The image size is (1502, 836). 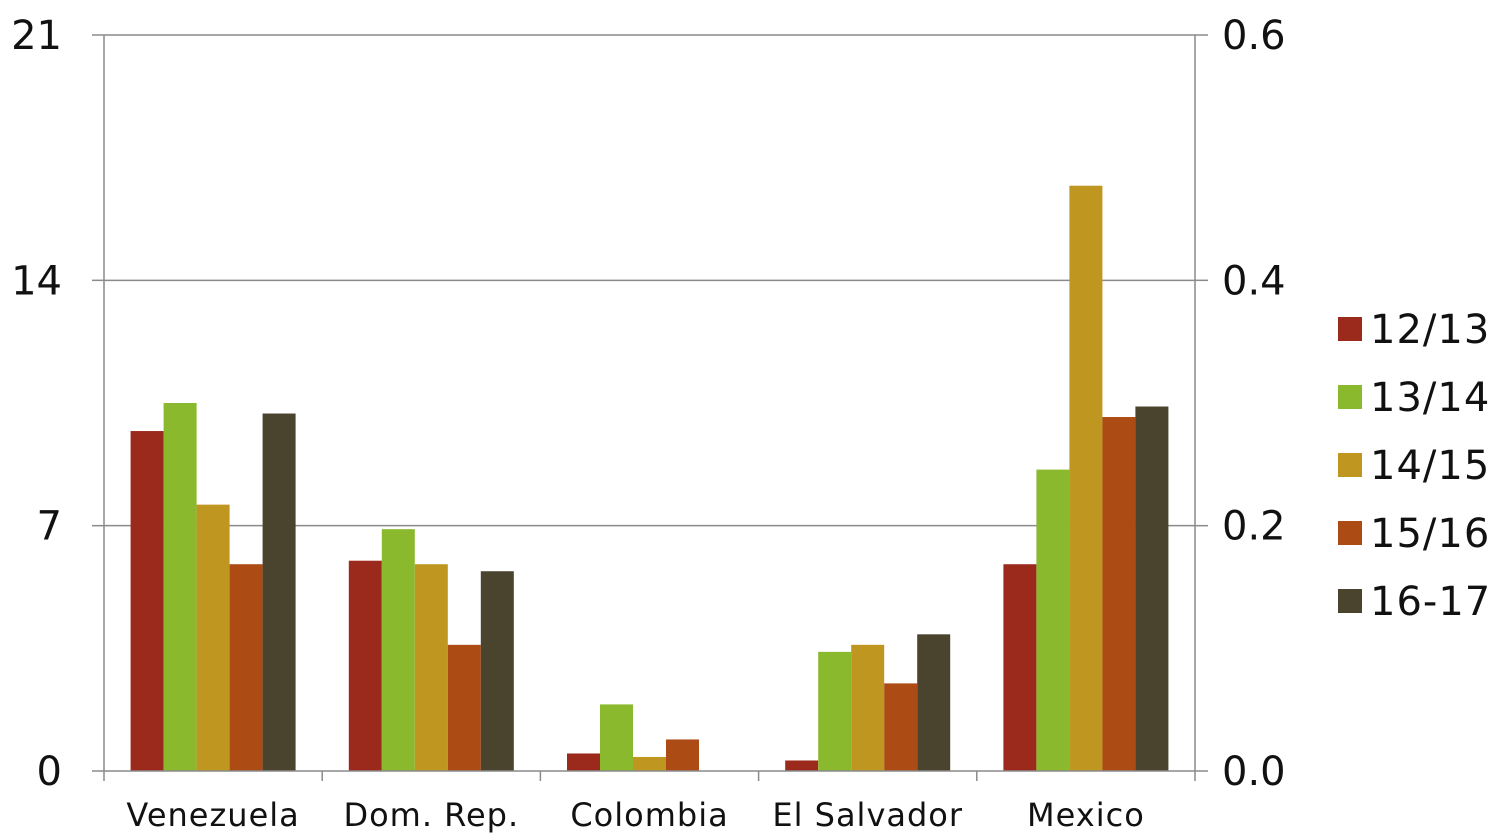 What do you see at coordinates (1430, 466) in the screenshot?
I see `legend-label: 14/15` at bounding box center [1430, 466].